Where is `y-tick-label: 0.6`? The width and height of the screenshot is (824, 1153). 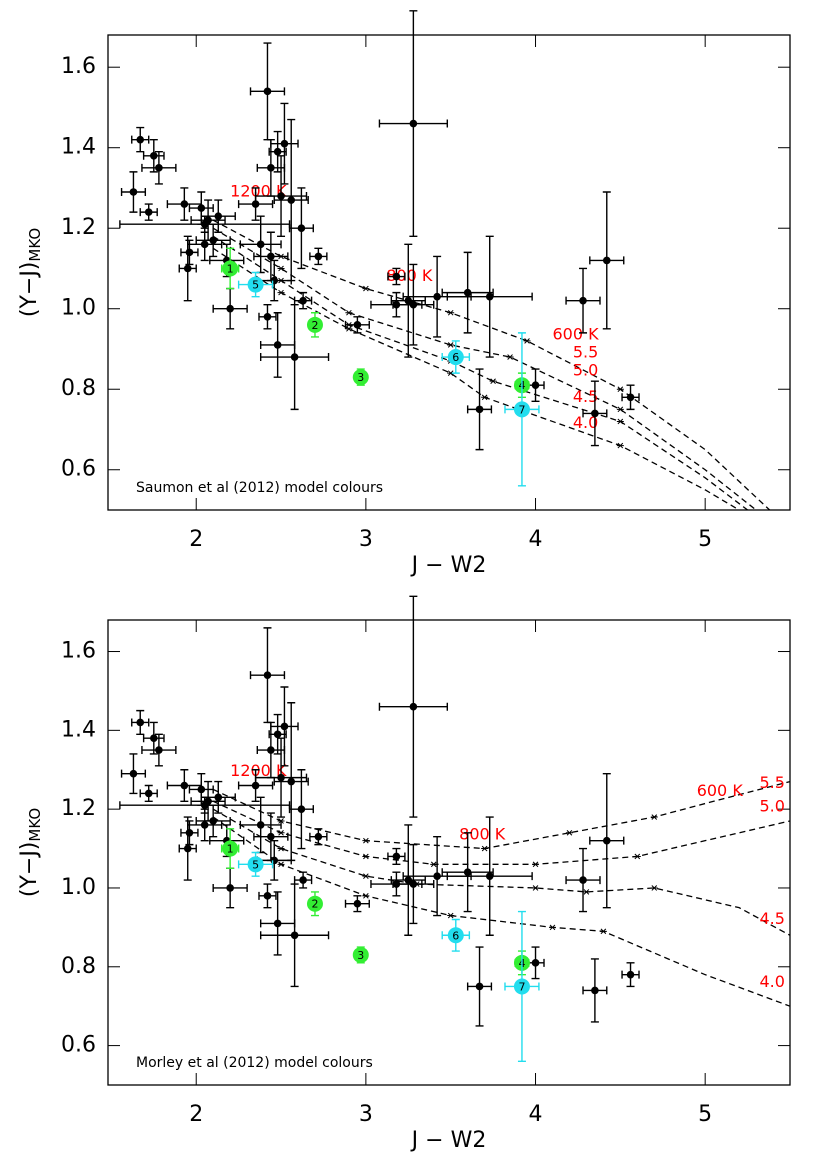 y-tick-label: 0.6 is located at coordinates (78, 469).